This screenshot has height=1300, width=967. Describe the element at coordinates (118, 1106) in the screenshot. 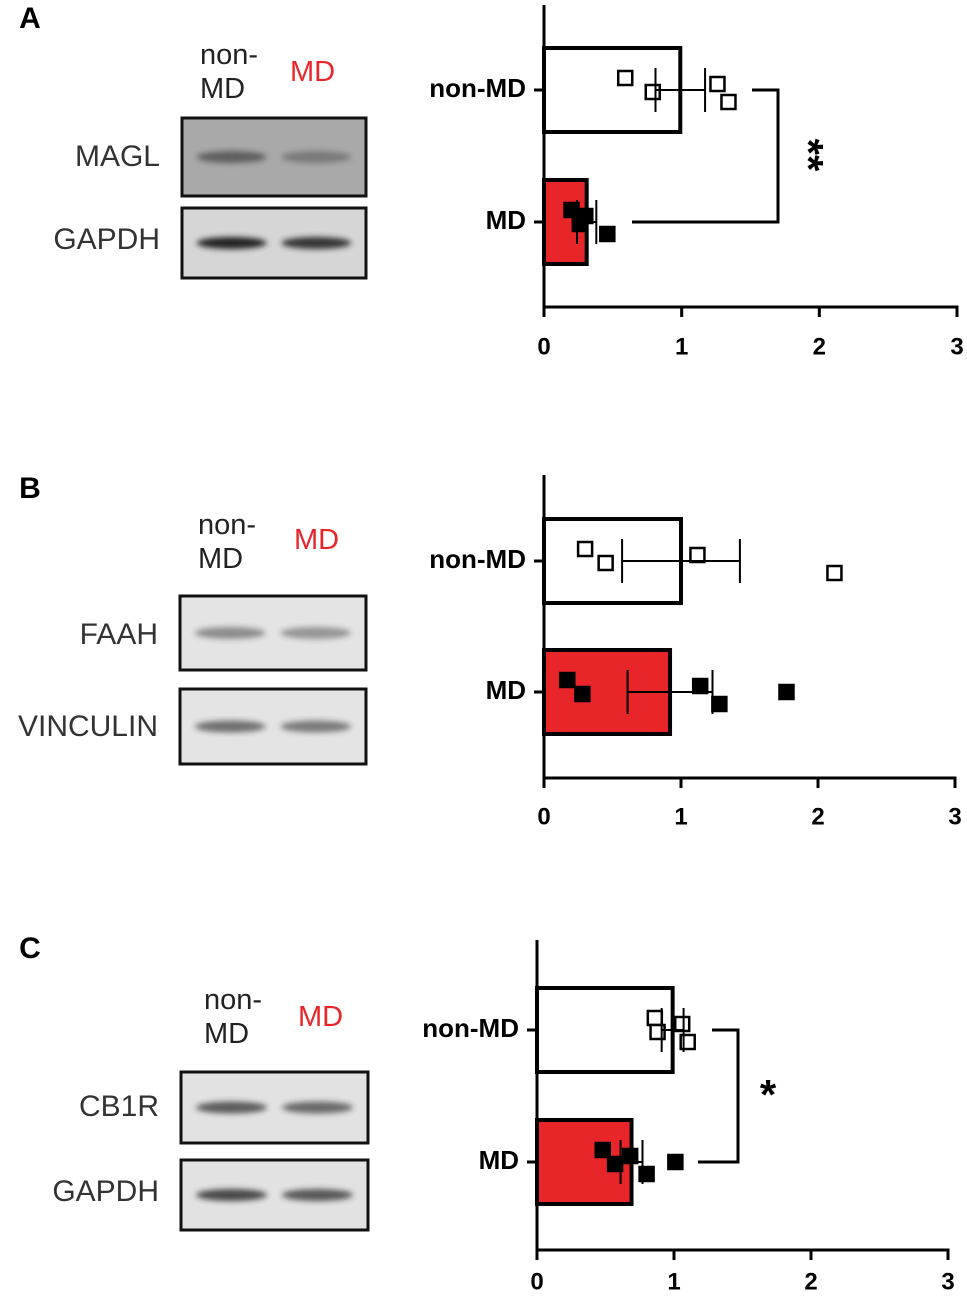

I see `protein-label: CB1R` at that location.